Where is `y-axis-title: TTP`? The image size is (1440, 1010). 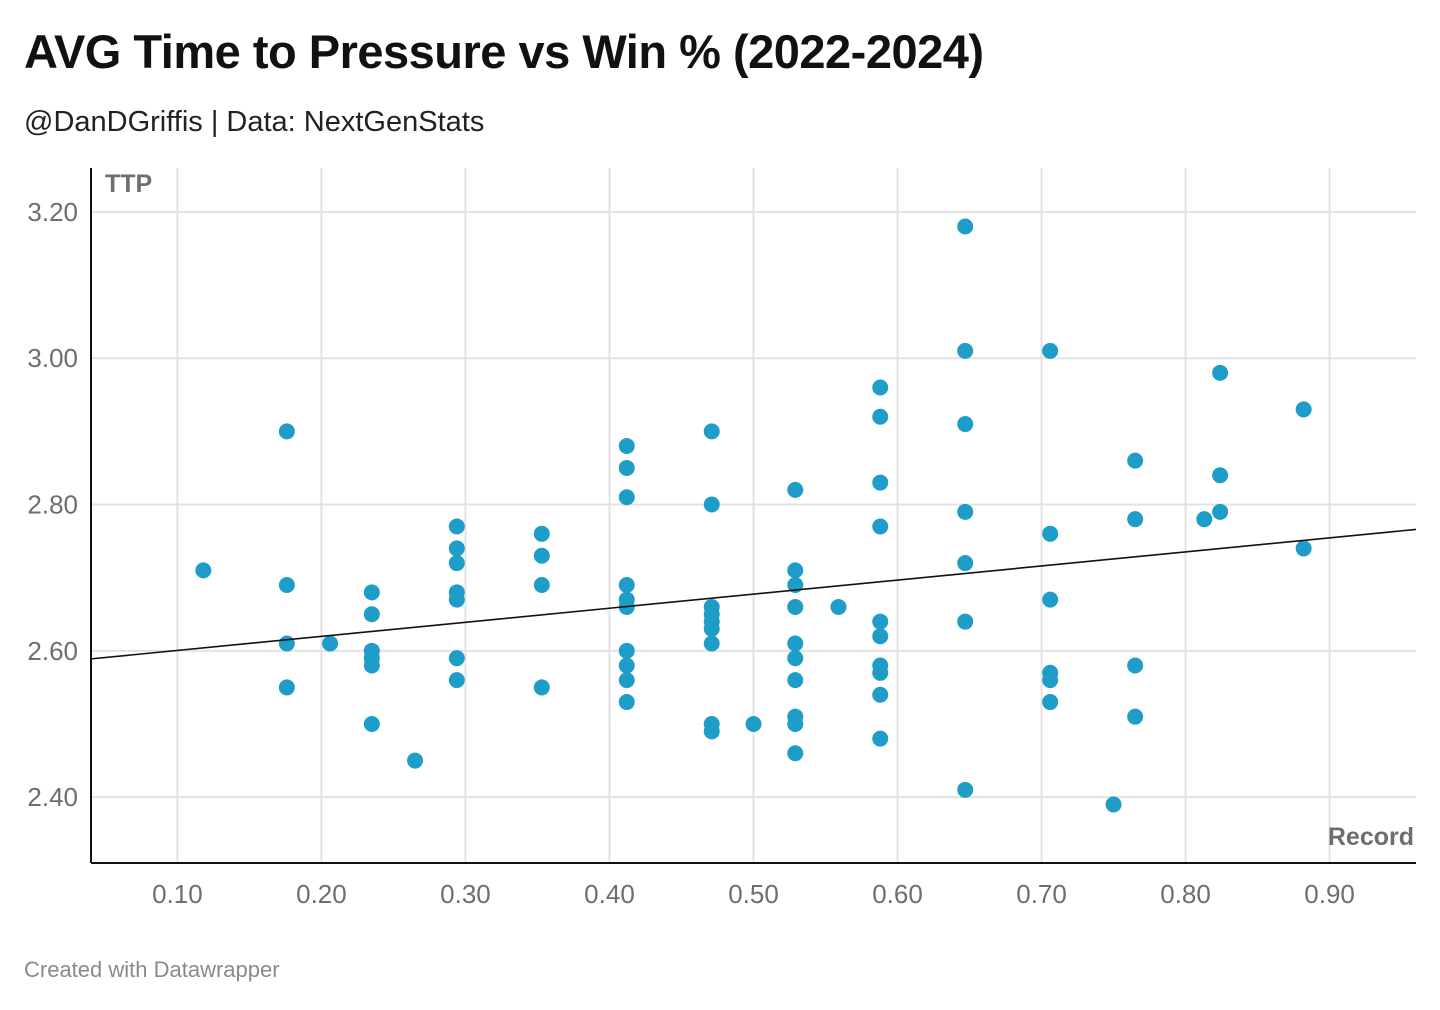
y-axis-title: TTP is located at coordinates (128, 184).